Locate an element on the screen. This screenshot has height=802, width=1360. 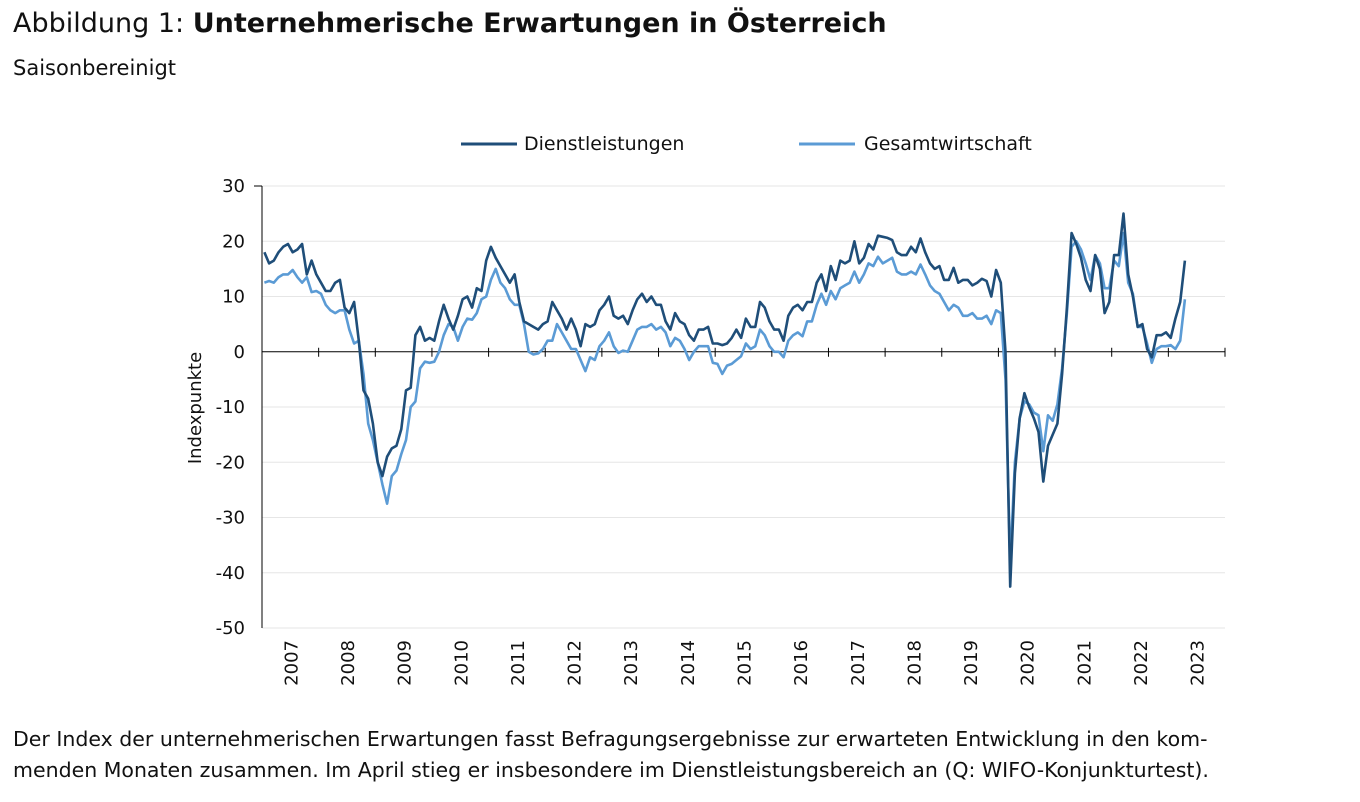
legend: Dienstleistungen Gesamtwirtschaft is located at coordinates (746, 144).